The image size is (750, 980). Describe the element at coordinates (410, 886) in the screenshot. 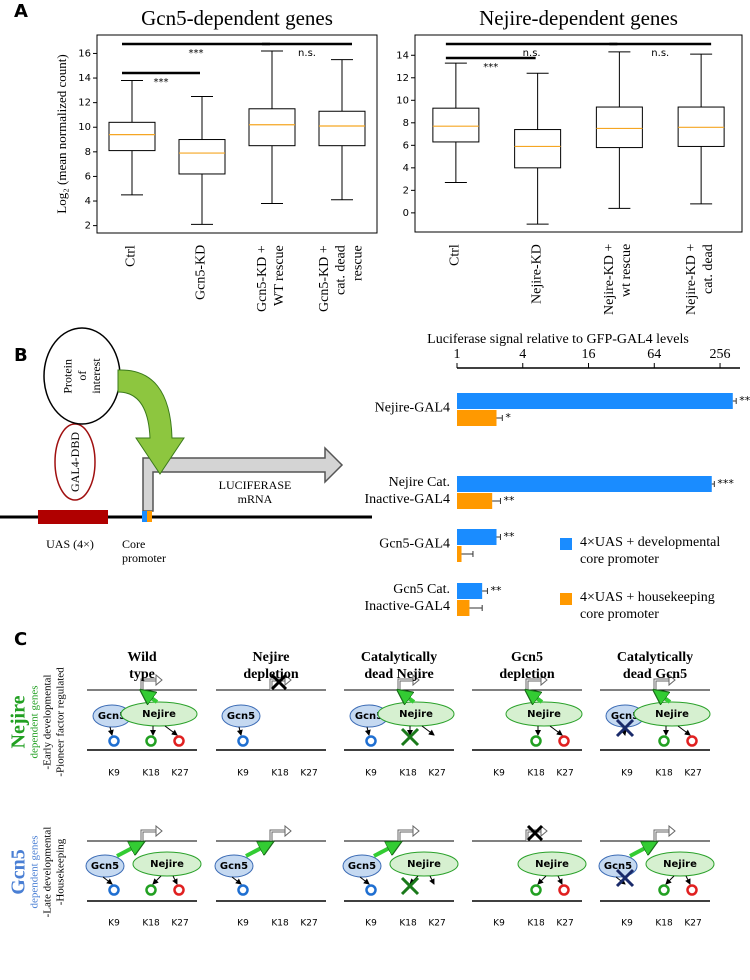

I see `cross` at that location.